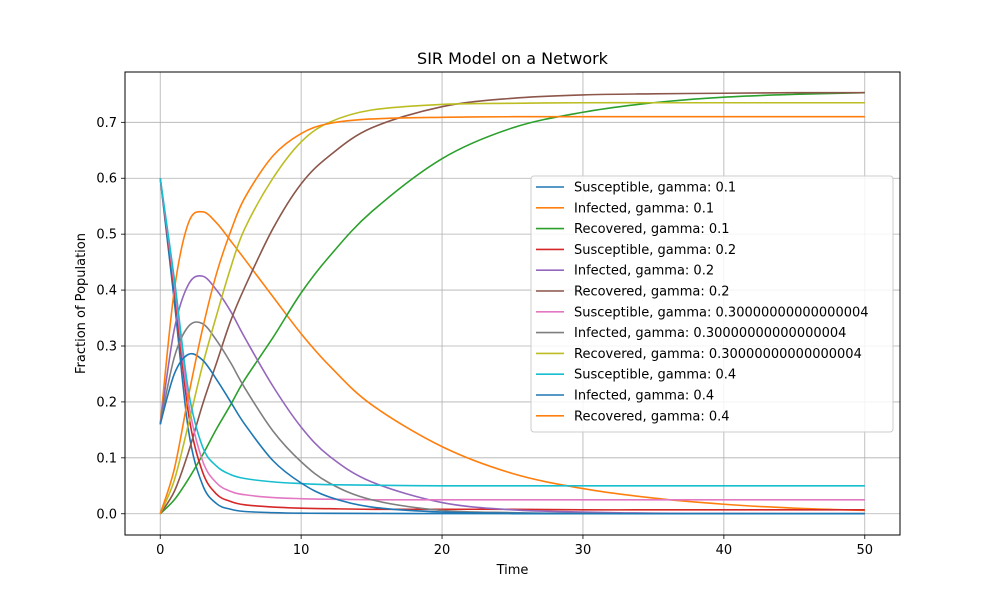 Image resolution: width=1000 pixels, height=600 pixels. I want to click on legend-entry: Susceptible, gamma: 0.30000000000000004, so click(721, 312).